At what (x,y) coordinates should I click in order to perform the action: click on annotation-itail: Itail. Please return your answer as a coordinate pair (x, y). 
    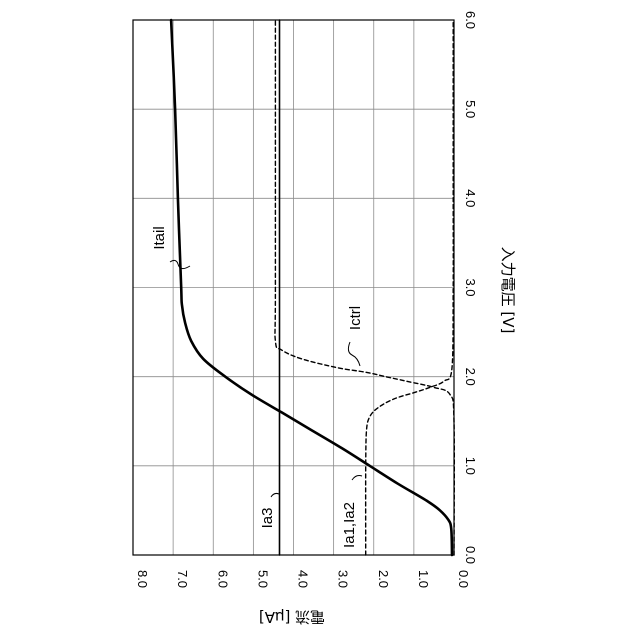
    Looking at the image, I should click on (159, 237).